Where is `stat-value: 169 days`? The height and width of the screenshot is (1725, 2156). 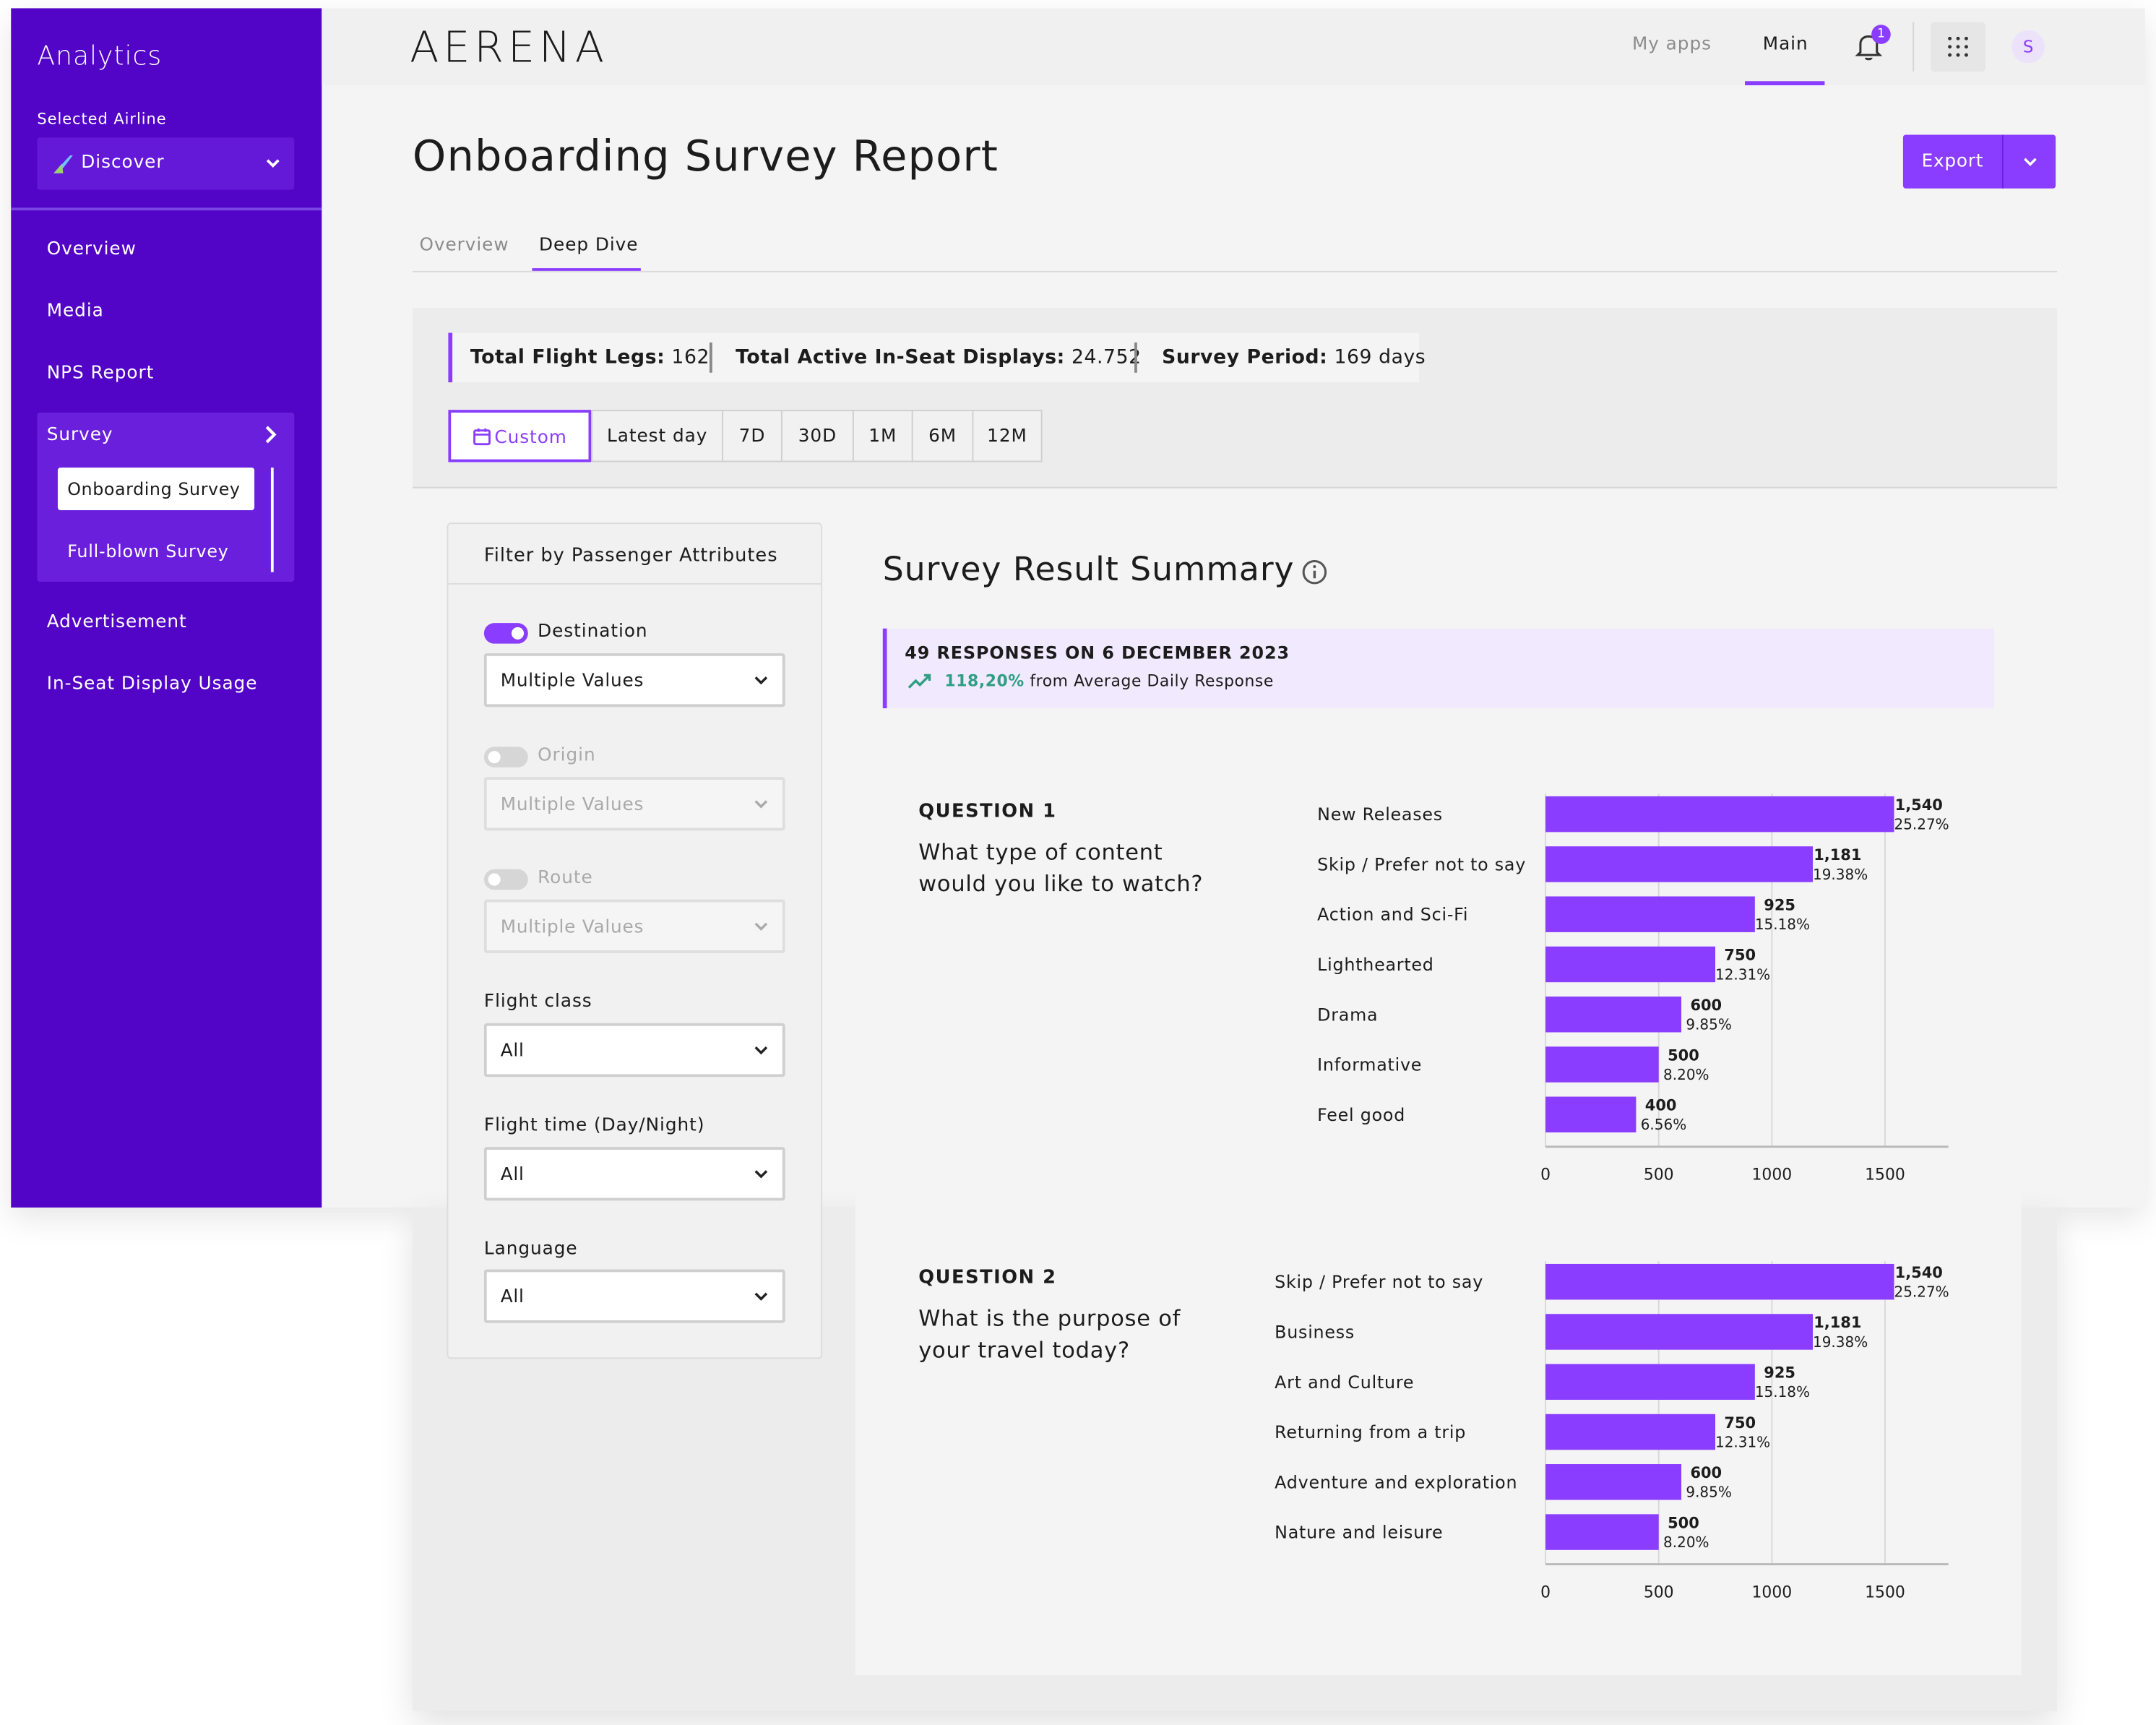 stat-value: 169 days is located at coordinates (1380, 357).